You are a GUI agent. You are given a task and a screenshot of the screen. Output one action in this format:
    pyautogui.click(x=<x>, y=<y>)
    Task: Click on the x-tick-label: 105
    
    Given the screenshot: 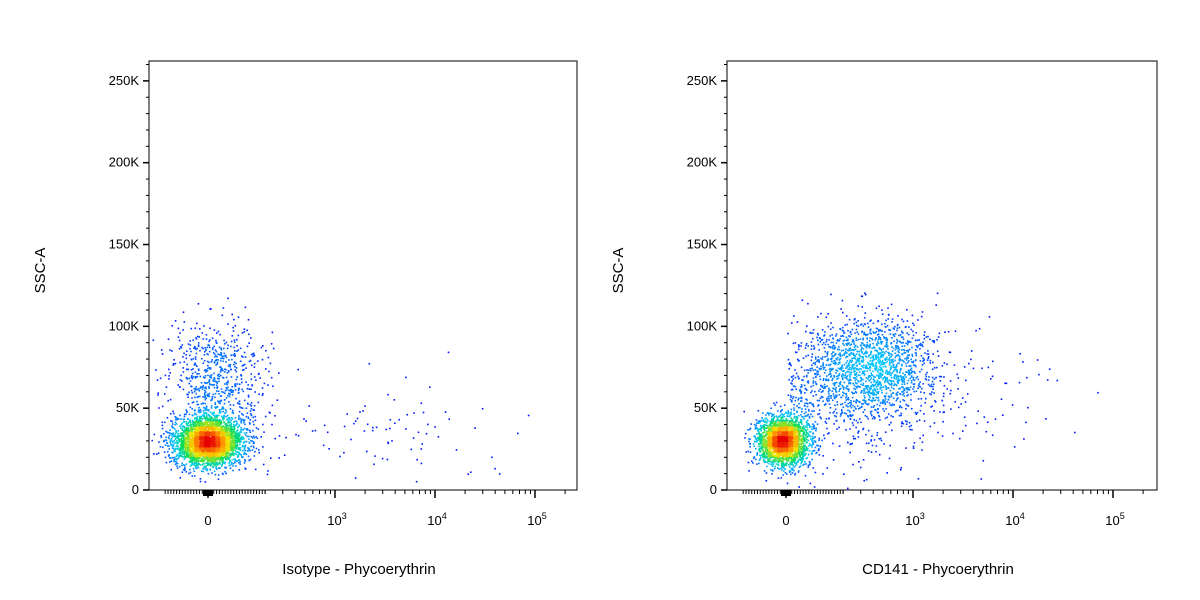 What is the action you would take?
    pyautogui.click(x=536, y=519)
    